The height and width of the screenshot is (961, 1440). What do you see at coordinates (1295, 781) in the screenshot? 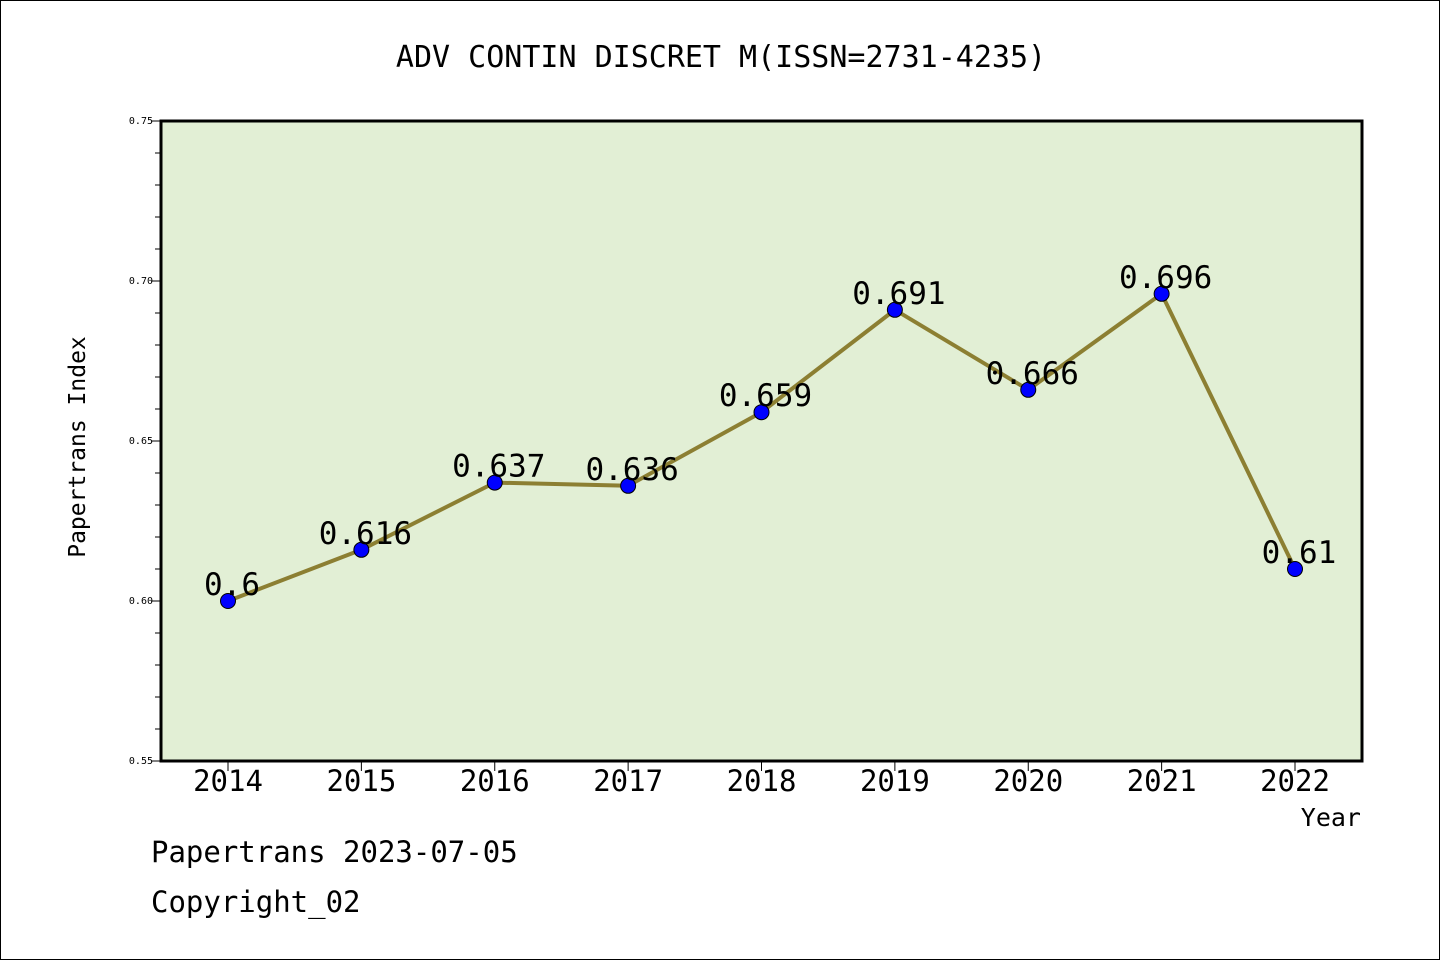
I see `x-tick-label: 2022` at bounding box center [1295, 781].